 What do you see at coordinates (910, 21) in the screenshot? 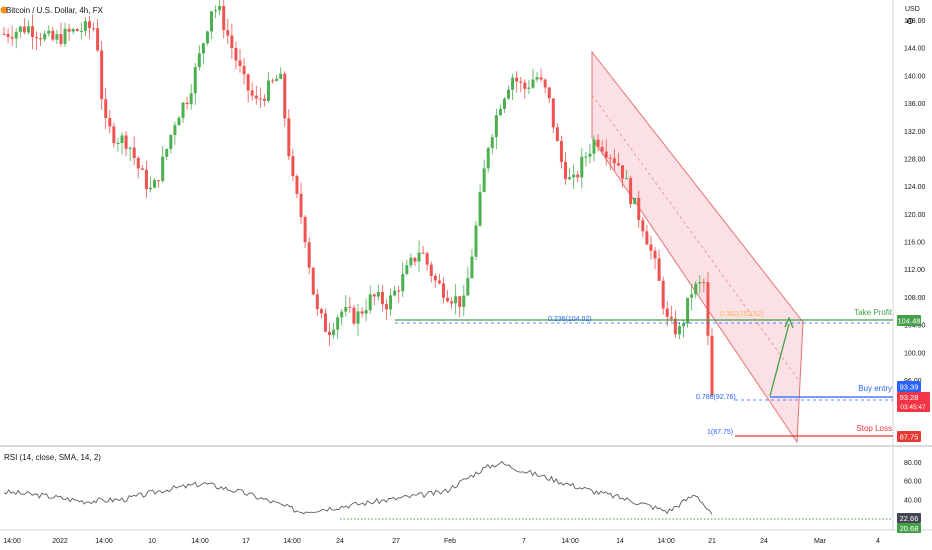
I see `settings-icon` at bounding box center [910, 21].